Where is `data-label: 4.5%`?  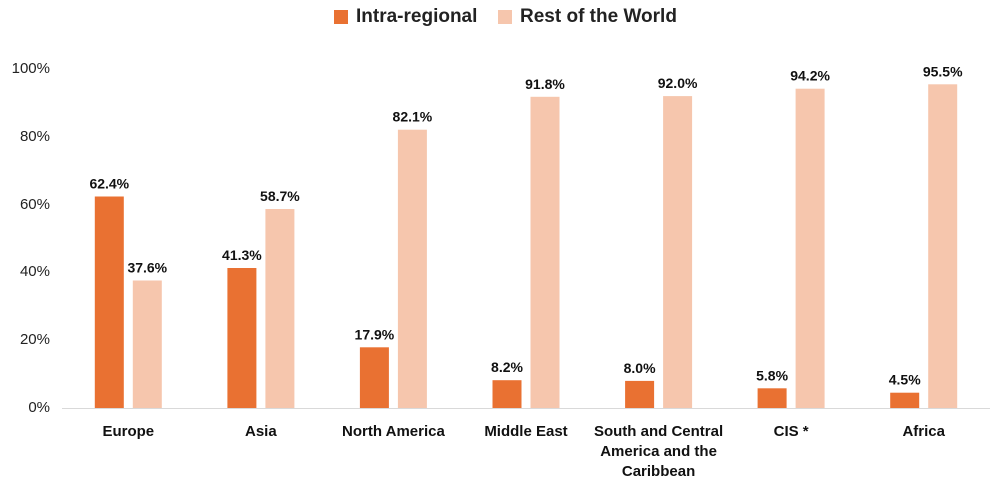
data-label: 4.5% is located at coordinates (905, 380).